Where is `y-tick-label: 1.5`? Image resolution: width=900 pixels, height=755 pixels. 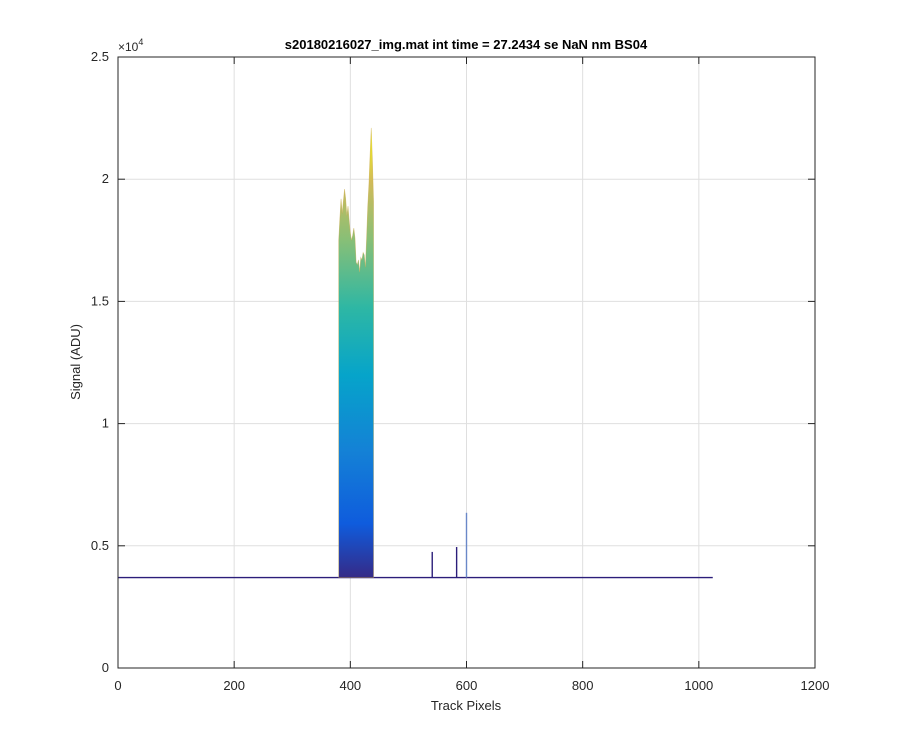 y-tick-label: 1.5 is located at coordinates (100, 300).